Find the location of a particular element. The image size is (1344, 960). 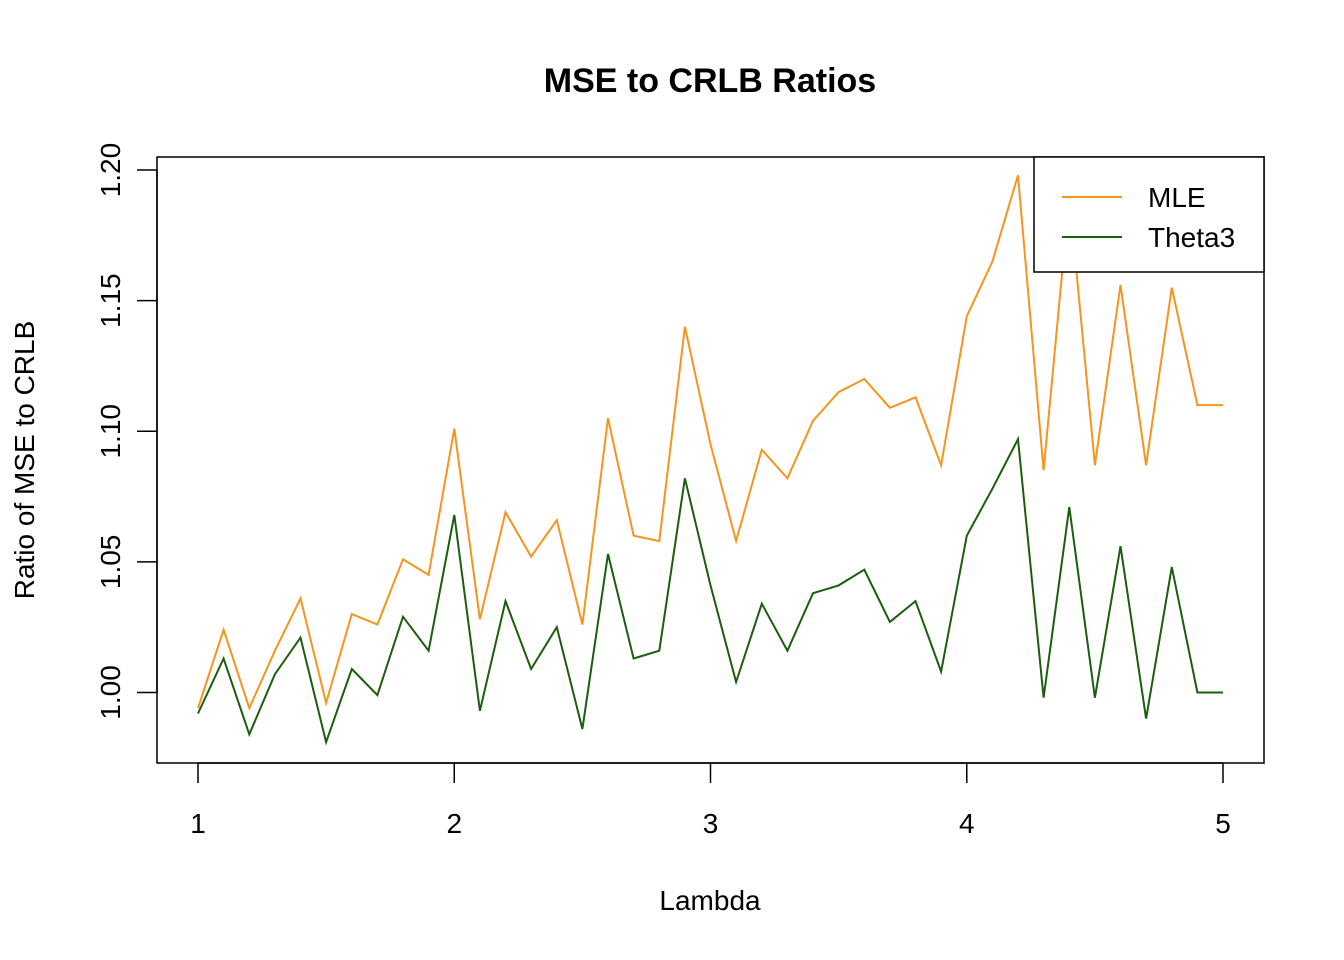

legend-box is located at coordinates (1149, 214).